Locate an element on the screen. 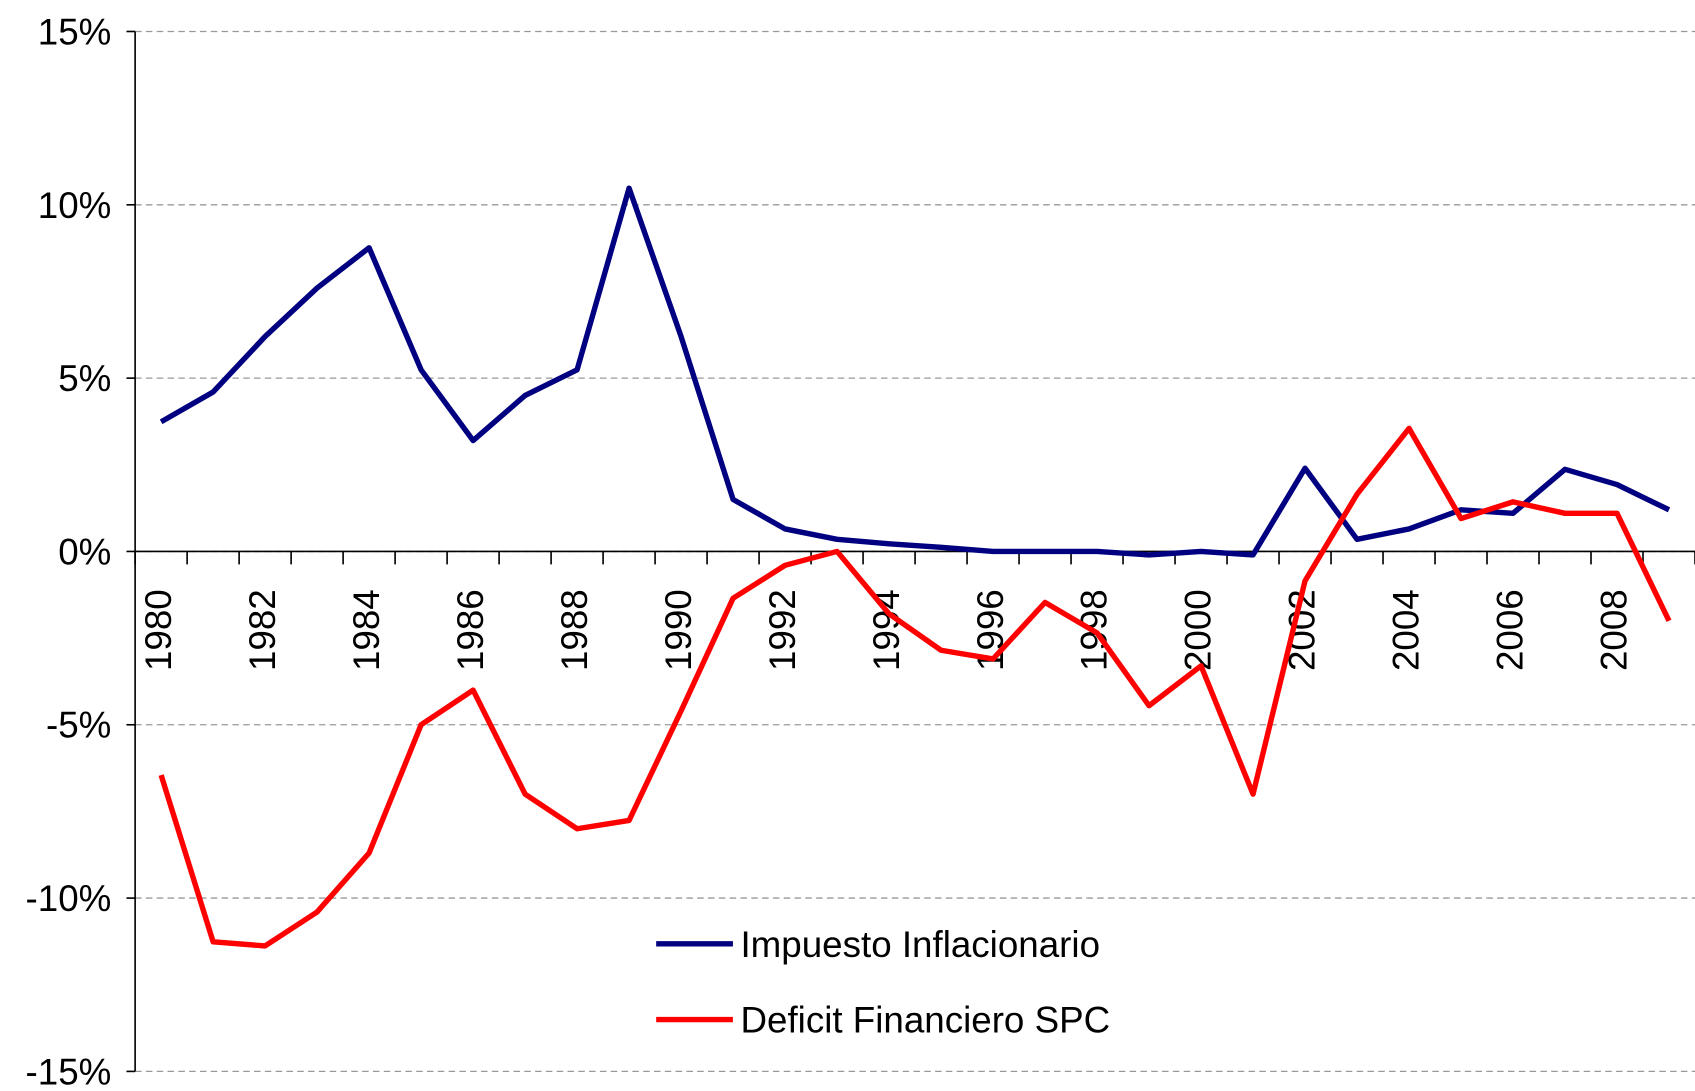  y-tick-label: 15% is located at coordinates (75, 31).